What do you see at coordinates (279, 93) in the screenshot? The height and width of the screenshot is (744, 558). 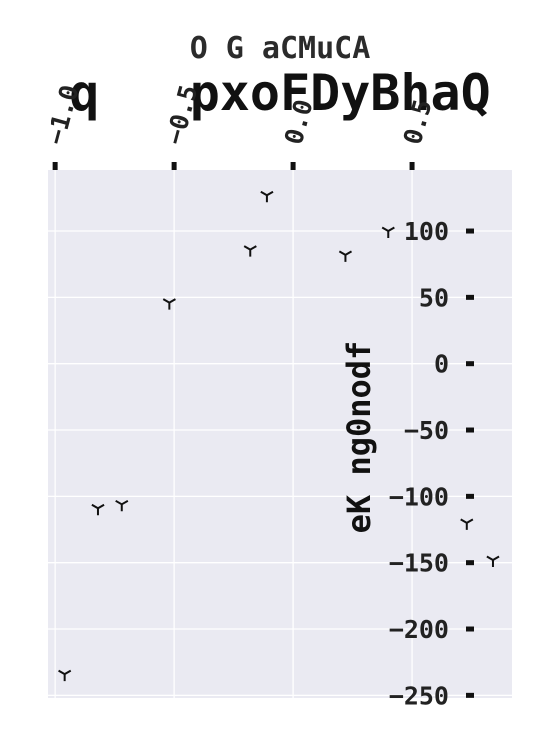 I see `chart-title: q pxoFDyBhaQ` at bounding box center [279, 93].